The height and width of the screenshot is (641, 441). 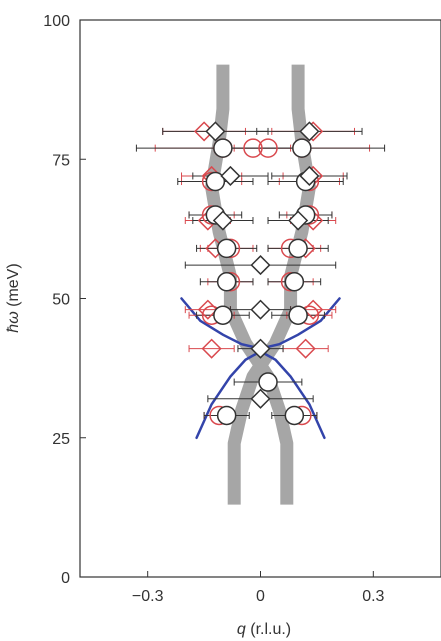 I want to click on y-tick-label: 25, so click(x=61, y=439).